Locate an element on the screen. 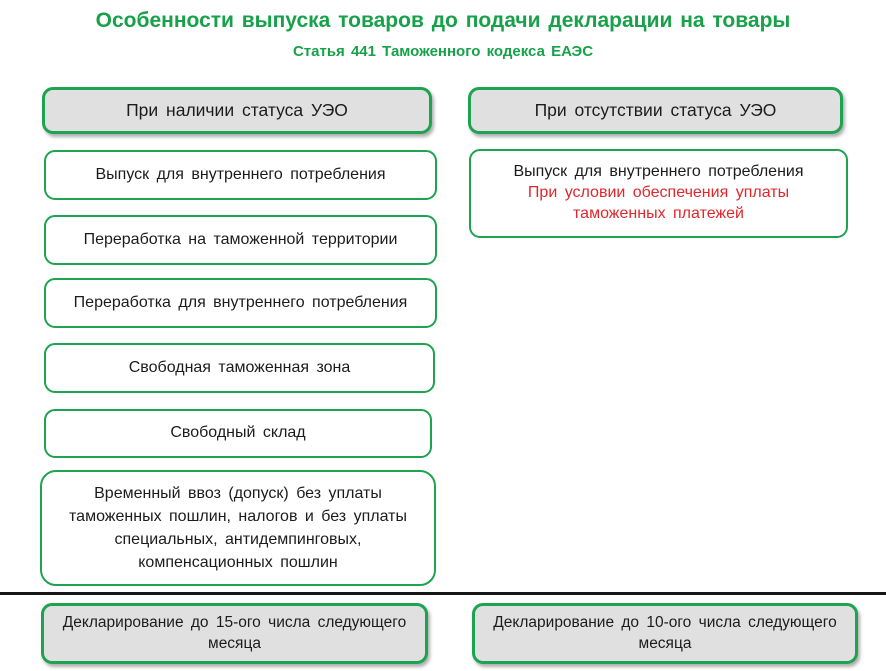 The image size is (886, 671). slide-subtitle: Статья 441 Таможенного кодекса ЕАЭС is located at coordinates (443, 51).